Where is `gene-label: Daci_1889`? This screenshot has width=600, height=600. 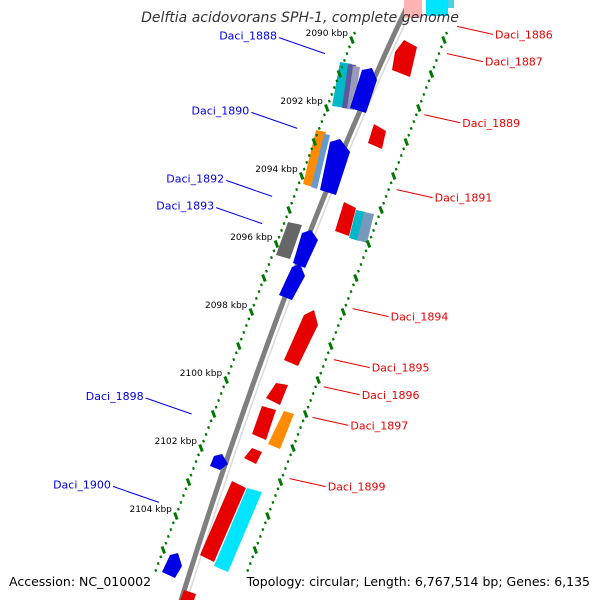
gene-label: Daci_1889 is located at coordinates (491, 123).